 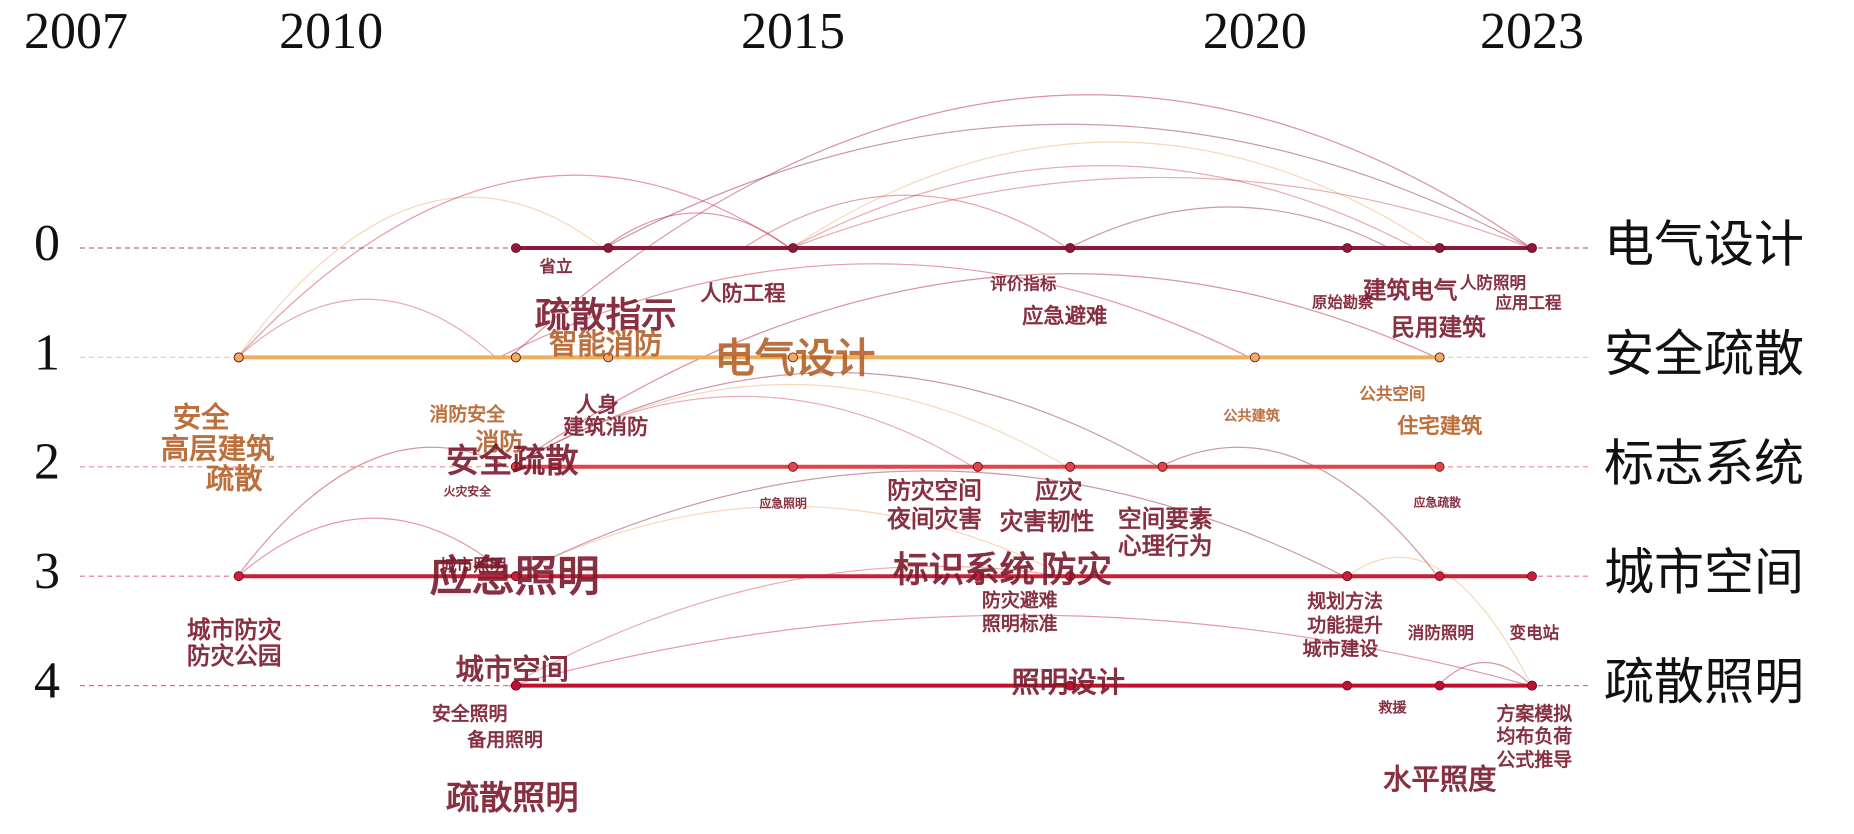 What do you see at coordinates (47, 462) in the screenshot?
I see `cluster-number: 2` at bounding box center [47, 462].